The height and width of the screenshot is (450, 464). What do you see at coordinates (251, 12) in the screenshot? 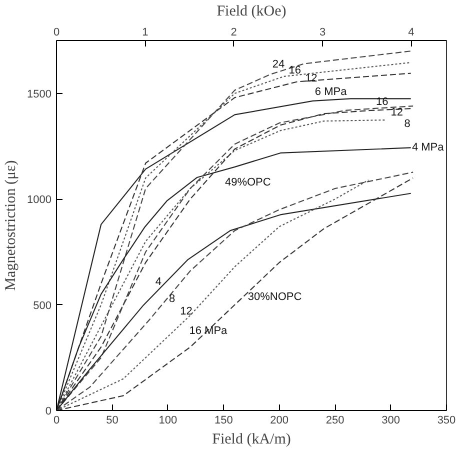
I see `x2-axis-title: Field (kOe)` at bounding box center [251, 12].